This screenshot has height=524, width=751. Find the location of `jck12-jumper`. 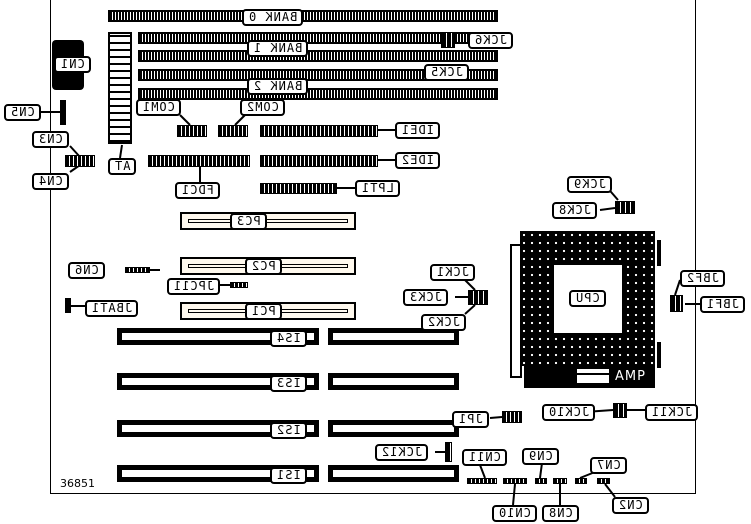

jck12-jumper is located at coordinates (448, 452).